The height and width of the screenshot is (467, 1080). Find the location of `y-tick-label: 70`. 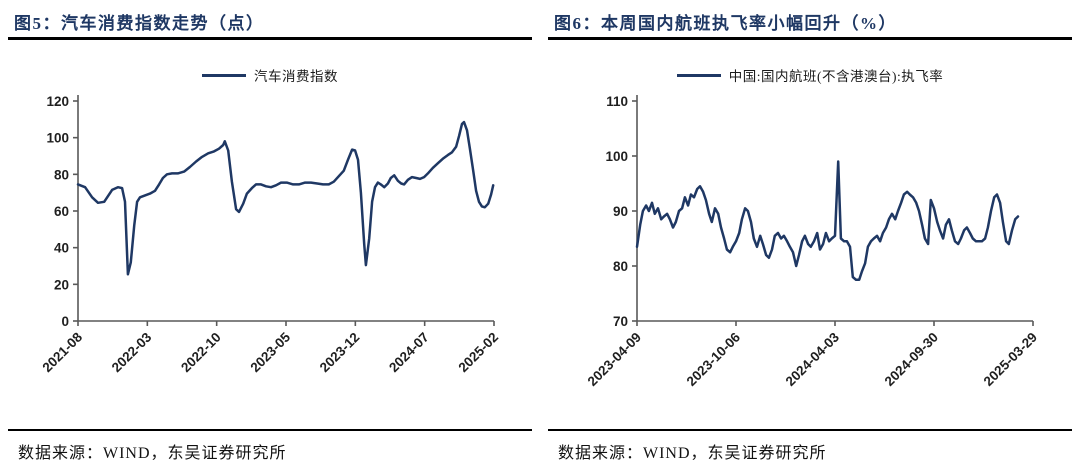

y-tick-label: 70 is located at coordinates (620, 321).